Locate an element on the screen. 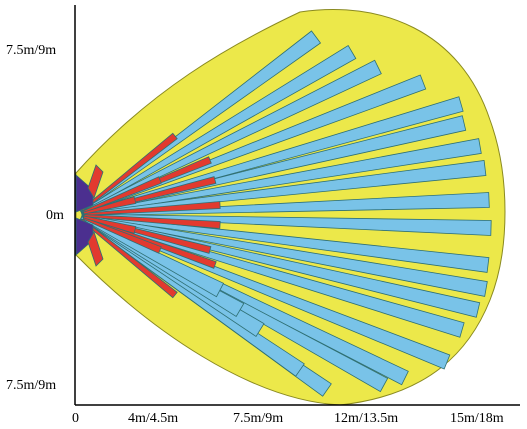  x-tick-label-4: 15m/18m is located at coordinates (477, 418).